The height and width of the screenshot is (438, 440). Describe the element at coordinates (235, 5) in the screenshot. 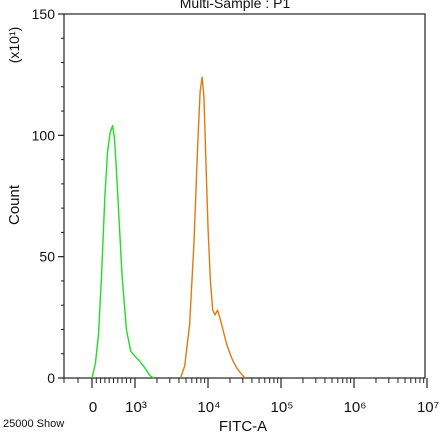

I see `chart-title: Multi-Sample : P1` at that location.